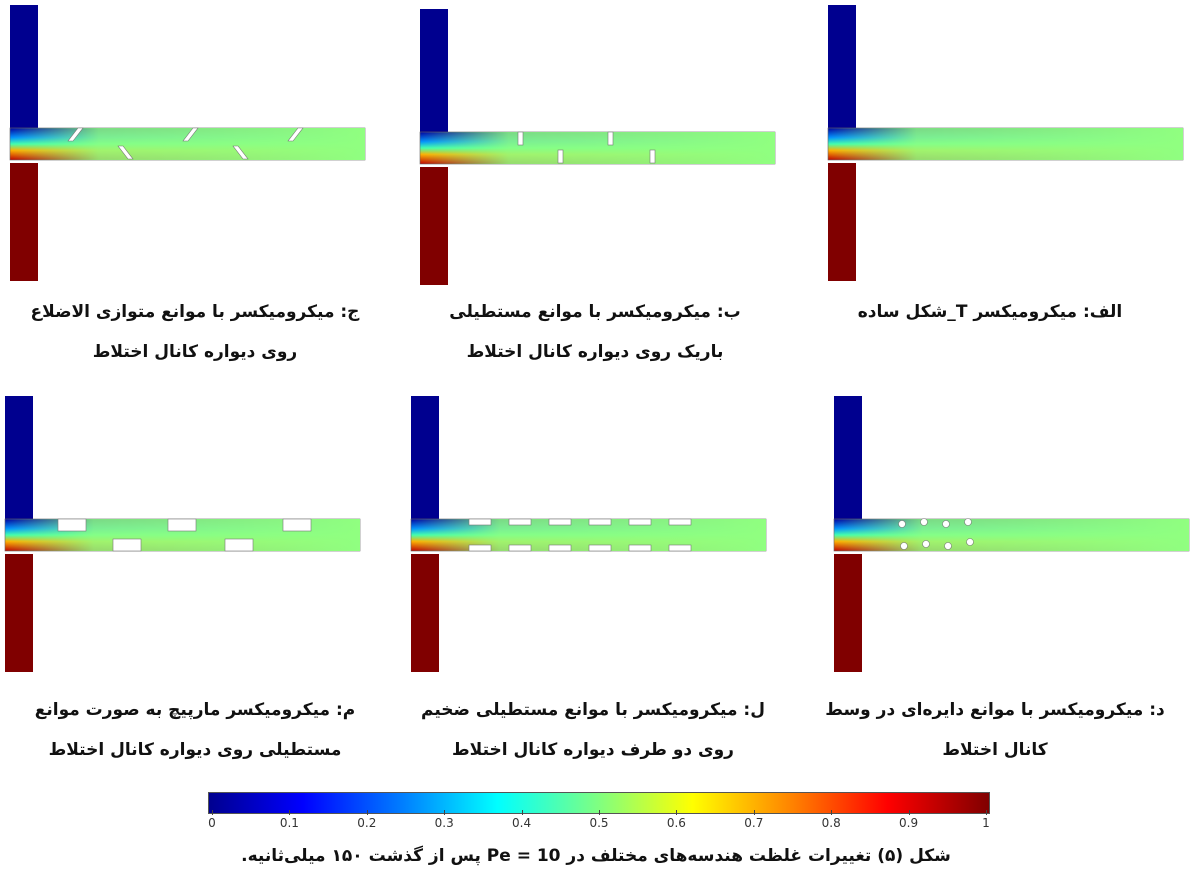  I want to click on colorbar-ticks: 0 0.1 0.2 0.3 0.4 0.5 0.6 0.7 0.8 0.9 1, so click(599, 823).